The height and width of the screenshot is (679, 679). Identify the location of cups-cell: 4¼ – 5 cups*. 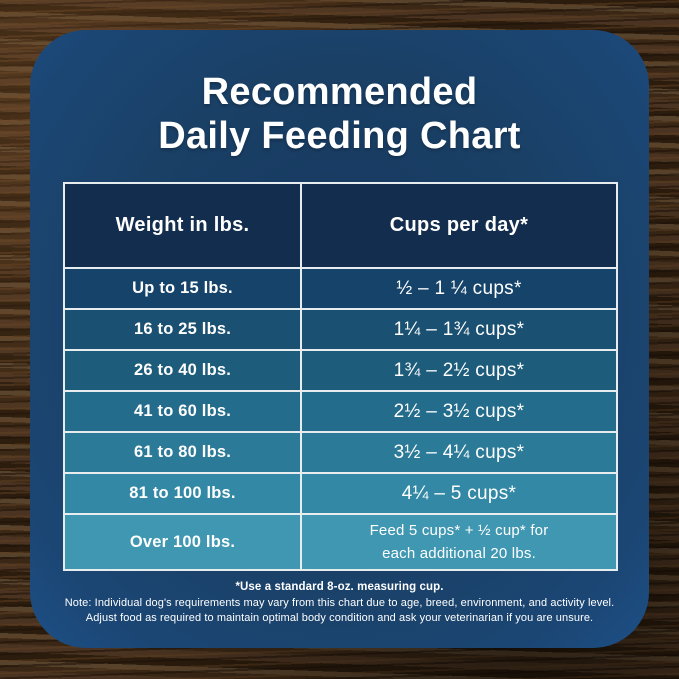
(459, 493).